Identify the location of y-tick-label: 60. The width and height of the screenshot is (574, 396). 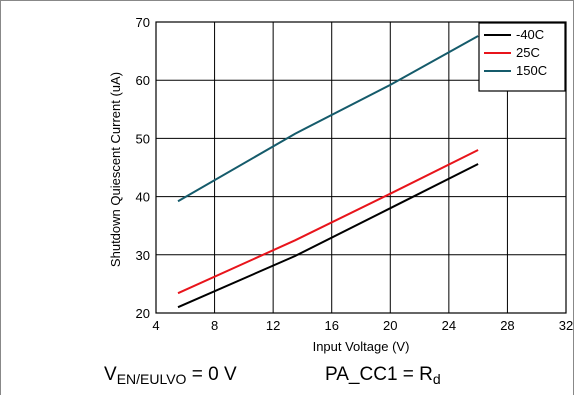
(143, 80).